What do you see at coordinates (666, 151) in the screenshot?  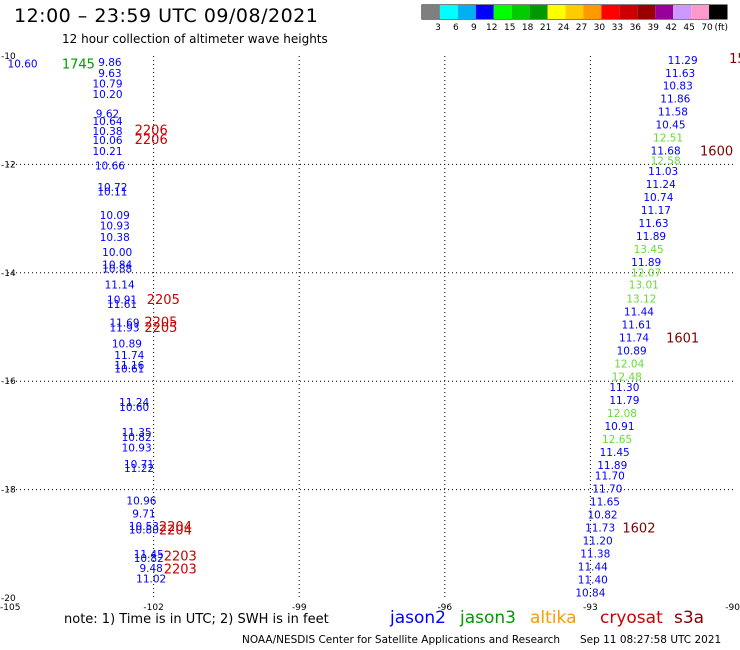 I see `wave-height-label: 11.68` at bounding box center [666, 151].